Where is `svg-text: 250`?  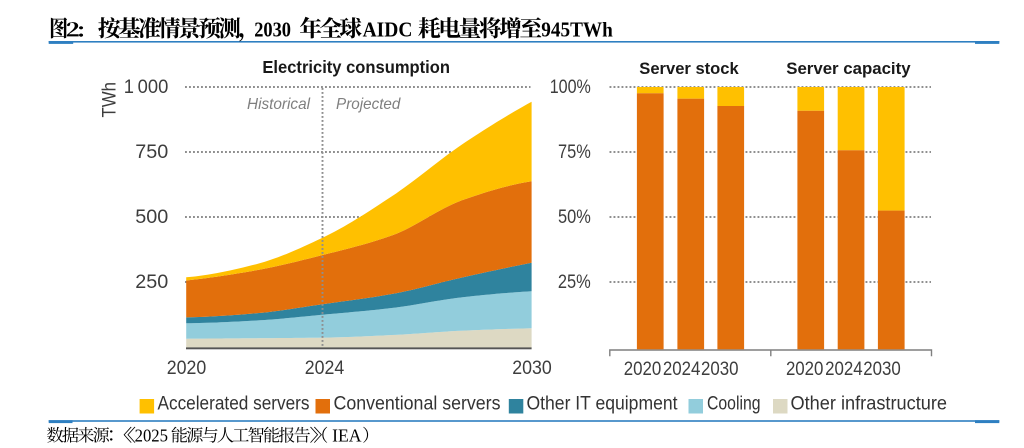 svg-text: 250 is located at coordinates (151, 282).